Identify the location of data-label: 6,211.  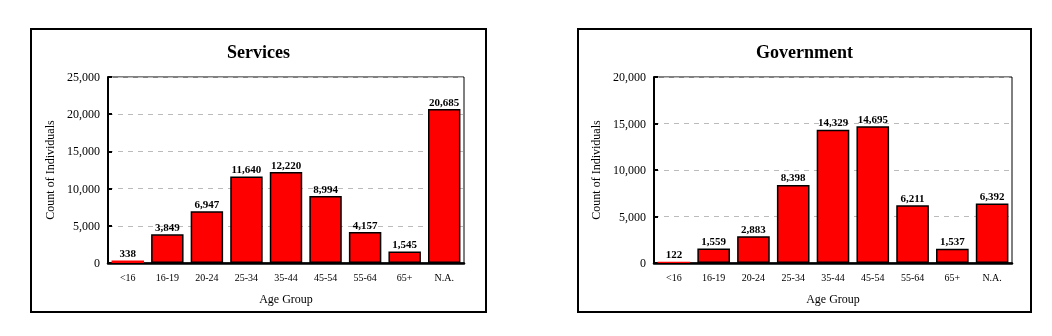
(912, 197).